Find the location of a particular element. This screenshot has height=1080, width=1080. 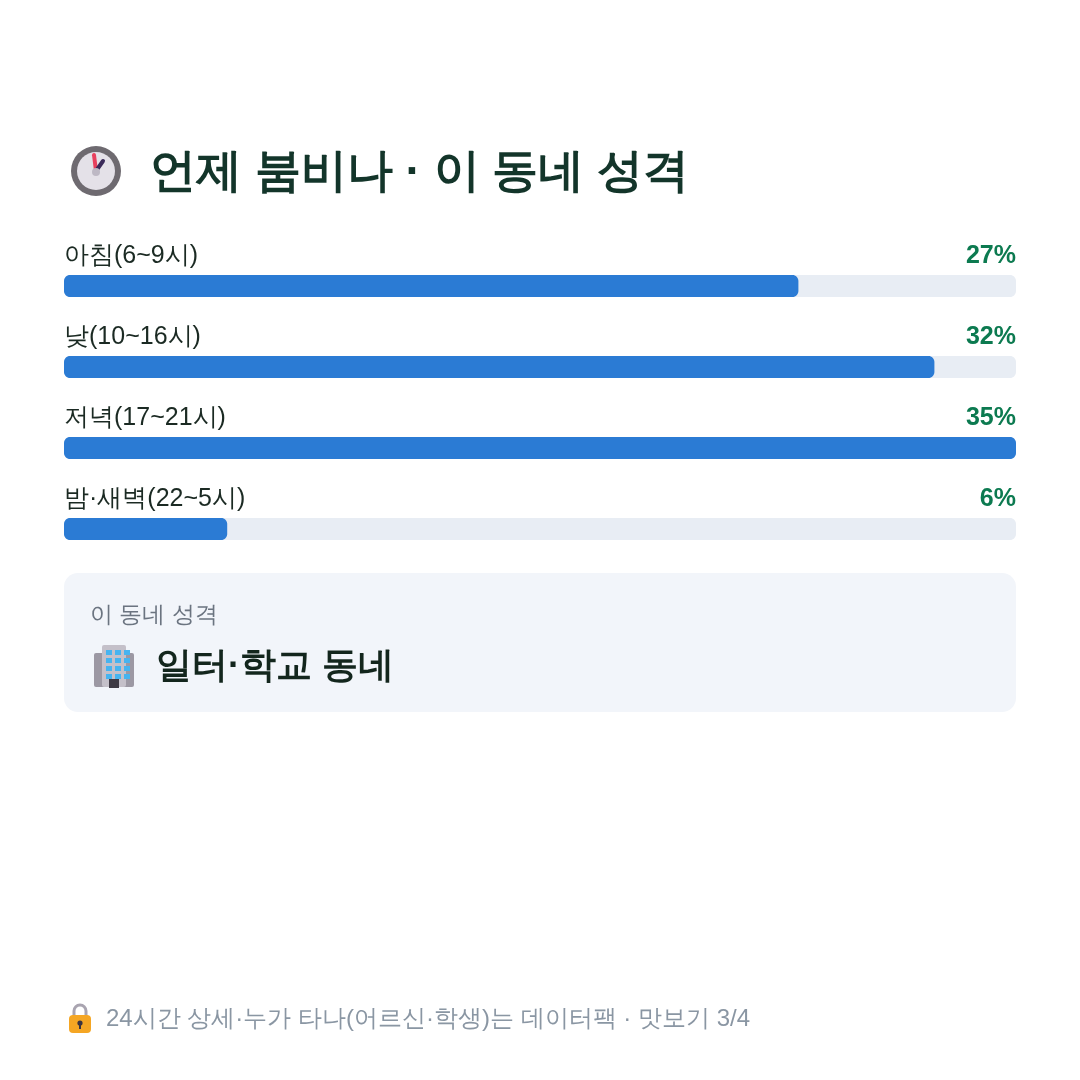

y-tick-label: 밤·새벽(22~5시) is located at coordinates (155, 497).